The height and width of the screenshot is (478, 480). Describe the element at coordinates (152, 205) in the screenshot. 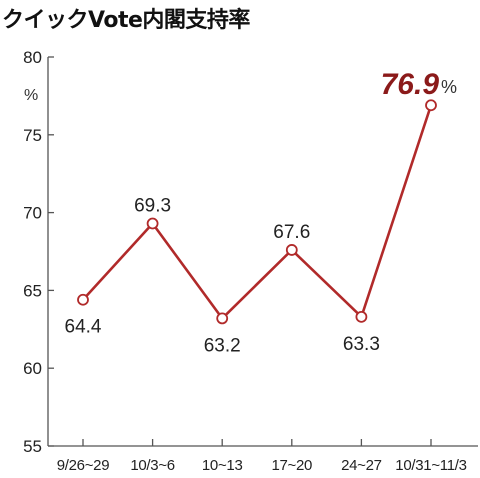

I see `data-label: 69.3` at that location.